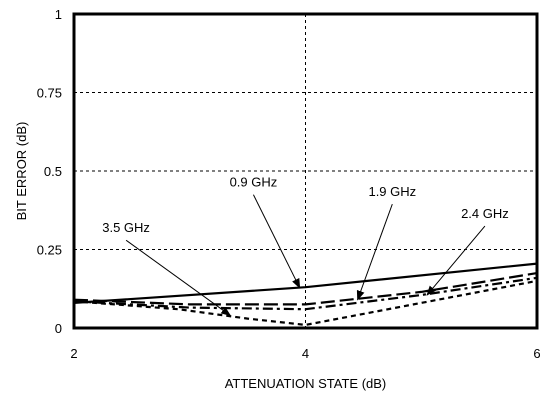 Image resolution: width=541 pixels, height=394 pixels. Describe the element at coordinates (126, 227) in the screenshot. I see `annotation-label: 3.5 GHz` at that location.